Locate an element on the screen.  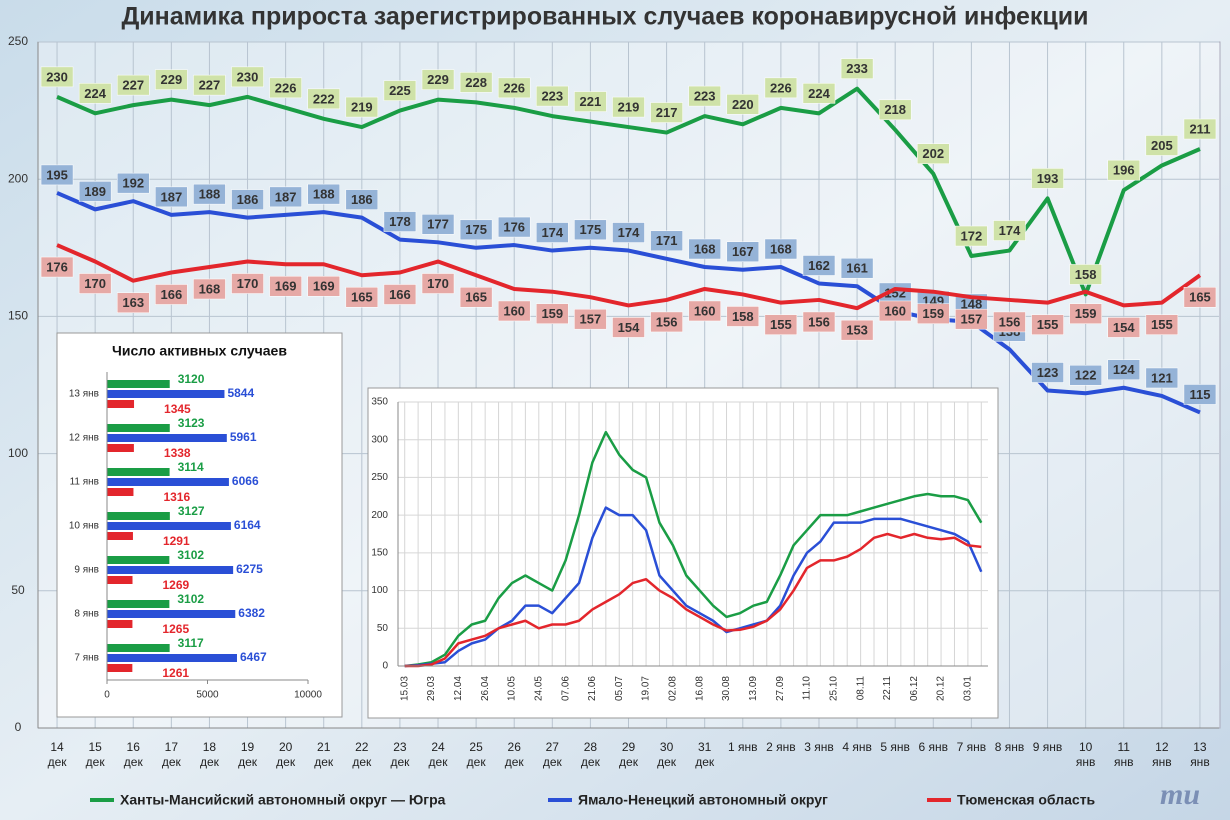
value-label: 220 is located at coordinates (743, 104).